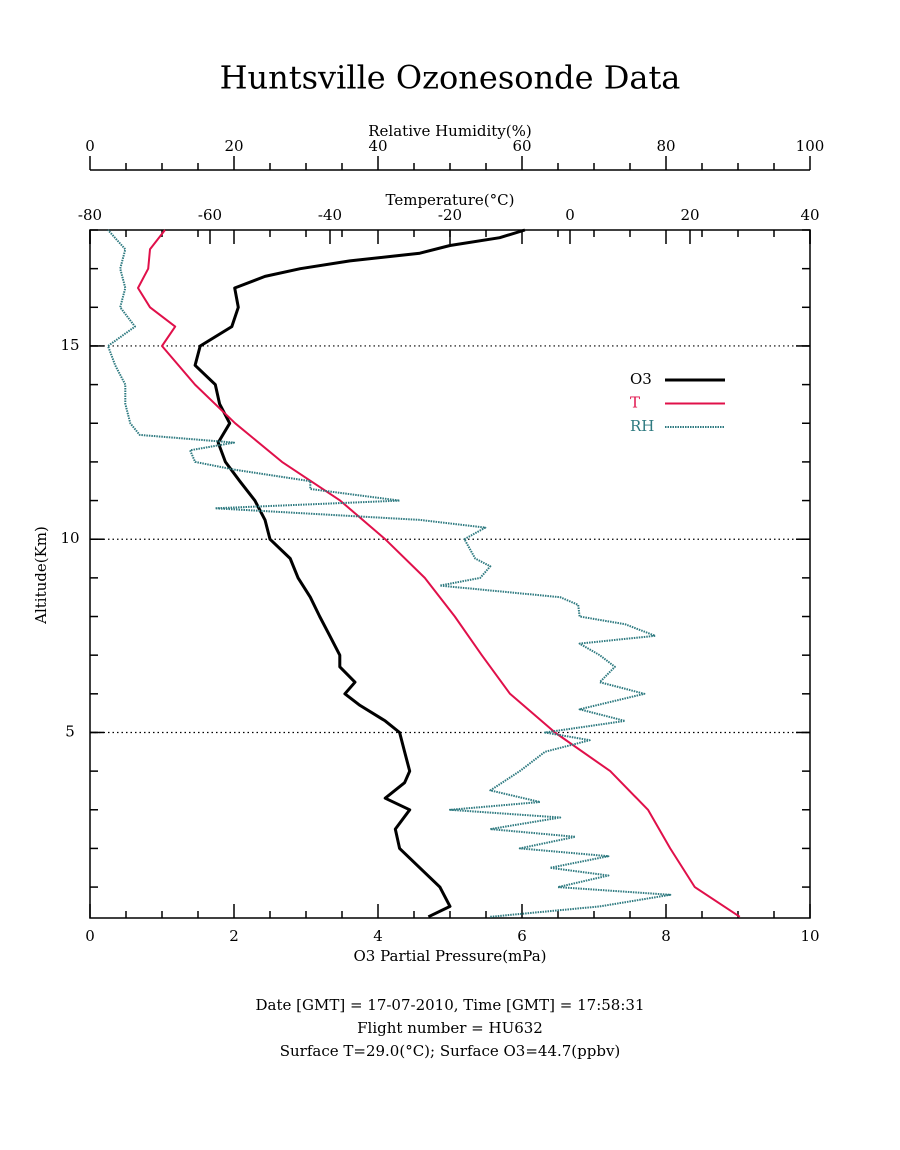  Describe the element at coordinates (233, 146) in the screenshot. I see `x3-tick-label: 20` at that location.